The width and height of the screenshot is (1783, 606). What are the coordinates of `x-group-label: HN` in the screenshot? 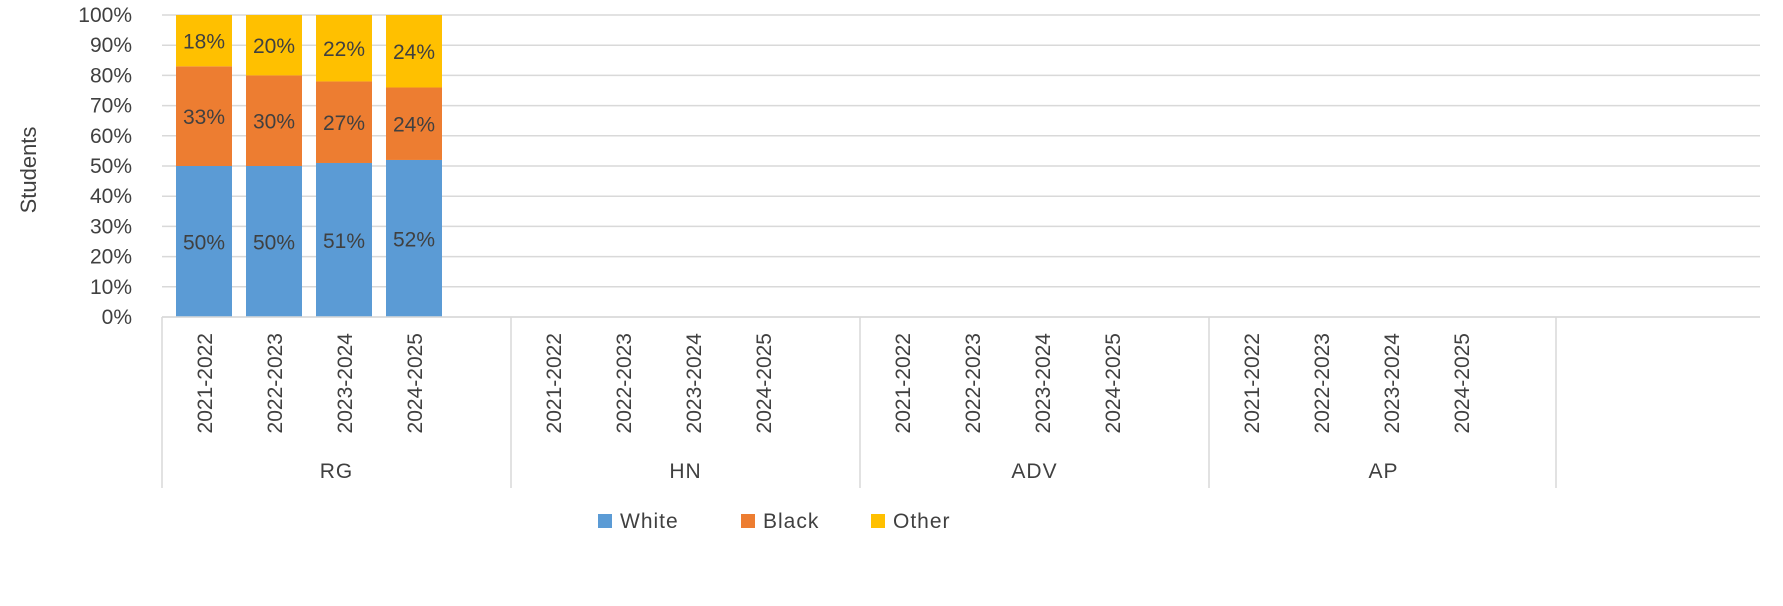 It's located at (685, 471).